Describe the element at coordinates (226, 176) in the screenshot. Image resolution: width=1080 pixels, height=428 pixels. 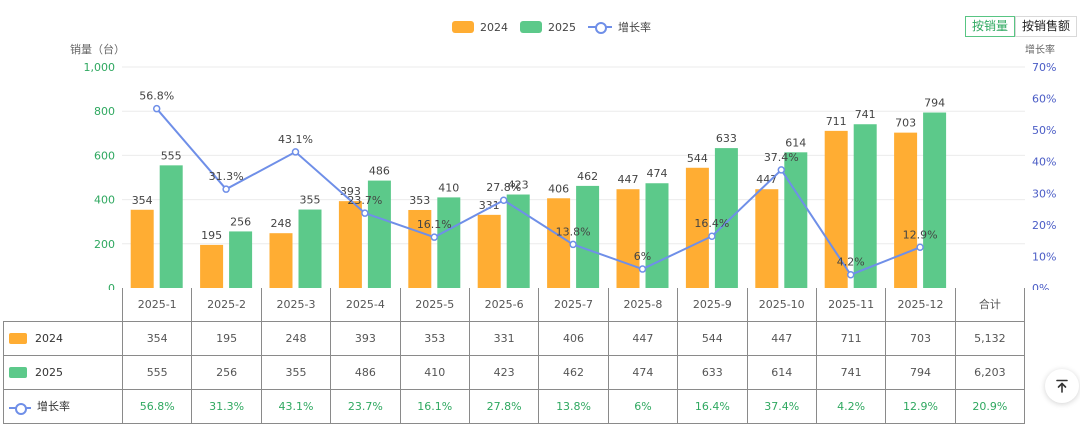
I see `growth-label: 31.3%` at that location.